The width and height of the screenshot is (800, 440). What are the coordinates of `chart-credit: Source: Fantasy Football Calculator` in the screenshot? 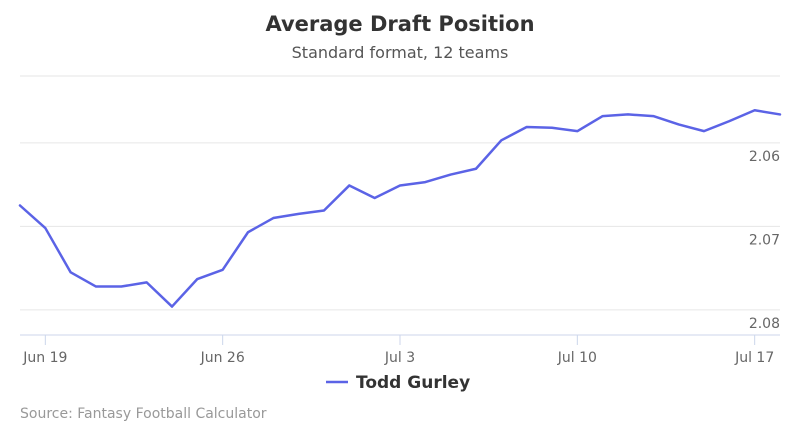 It's located at (143, 414).